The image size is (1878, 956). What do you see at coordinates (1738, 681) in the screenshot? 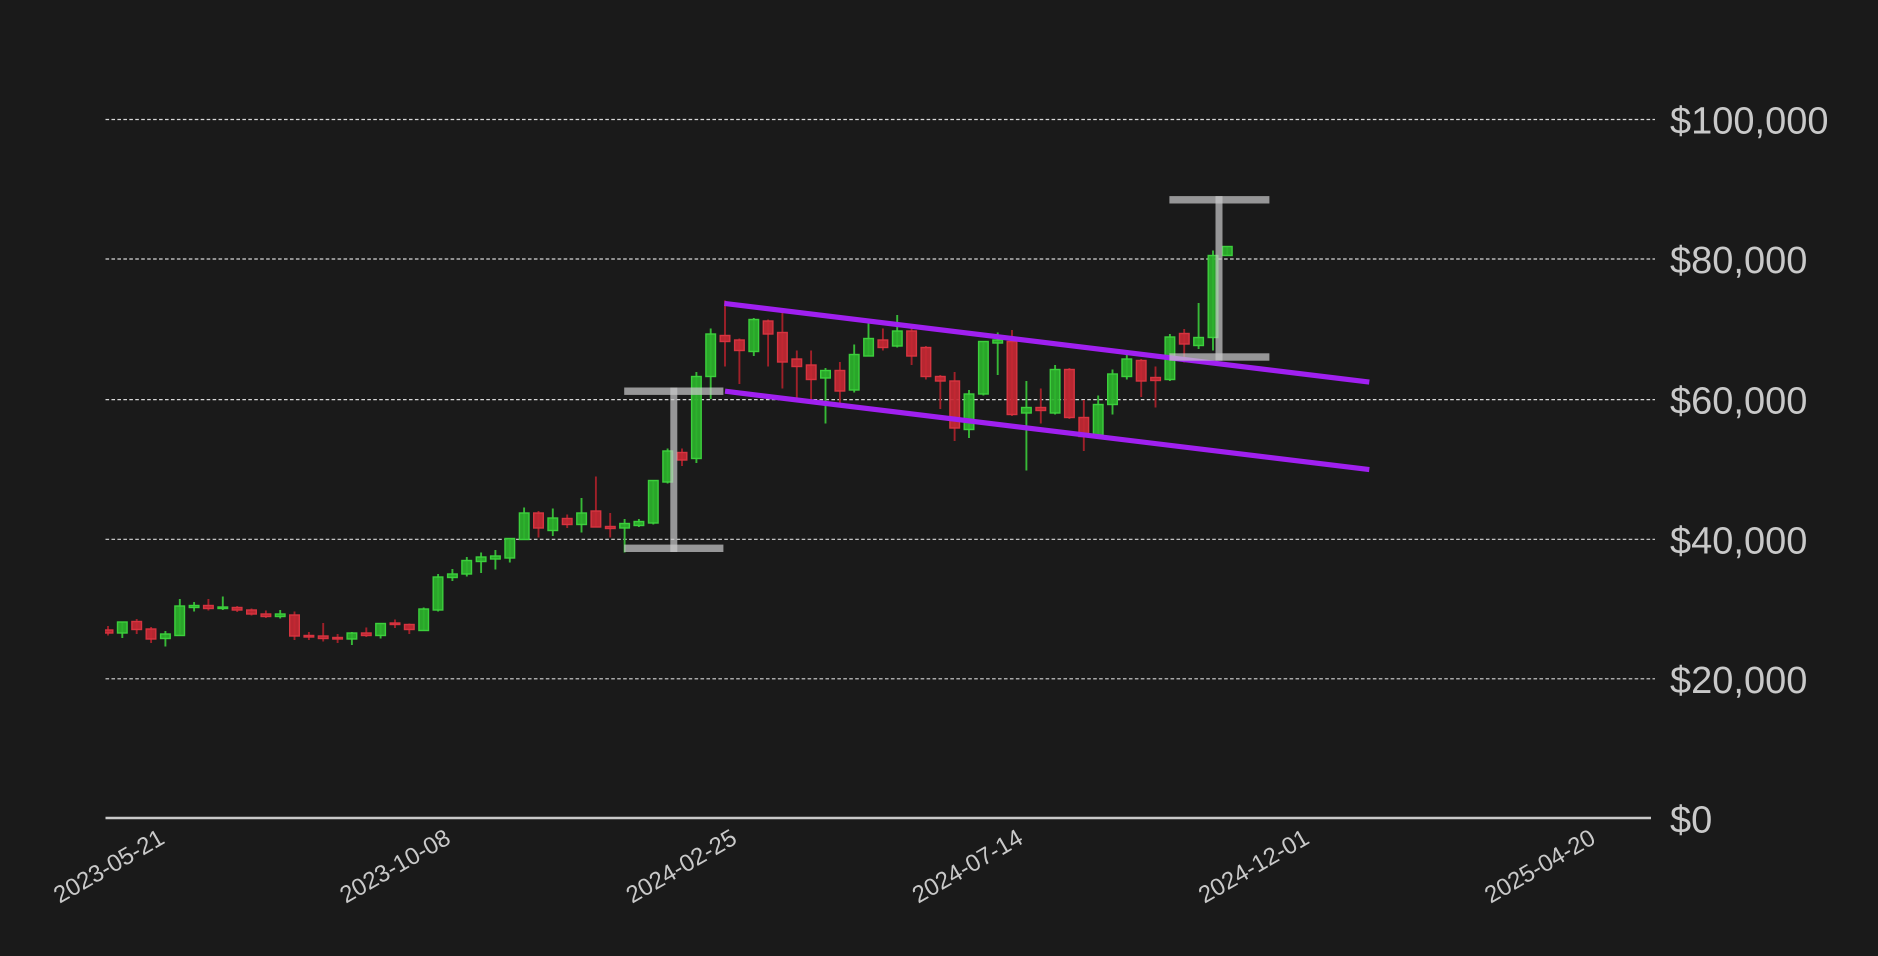
I see `svg-text: $20,000` at bounding box center [1738, 681].